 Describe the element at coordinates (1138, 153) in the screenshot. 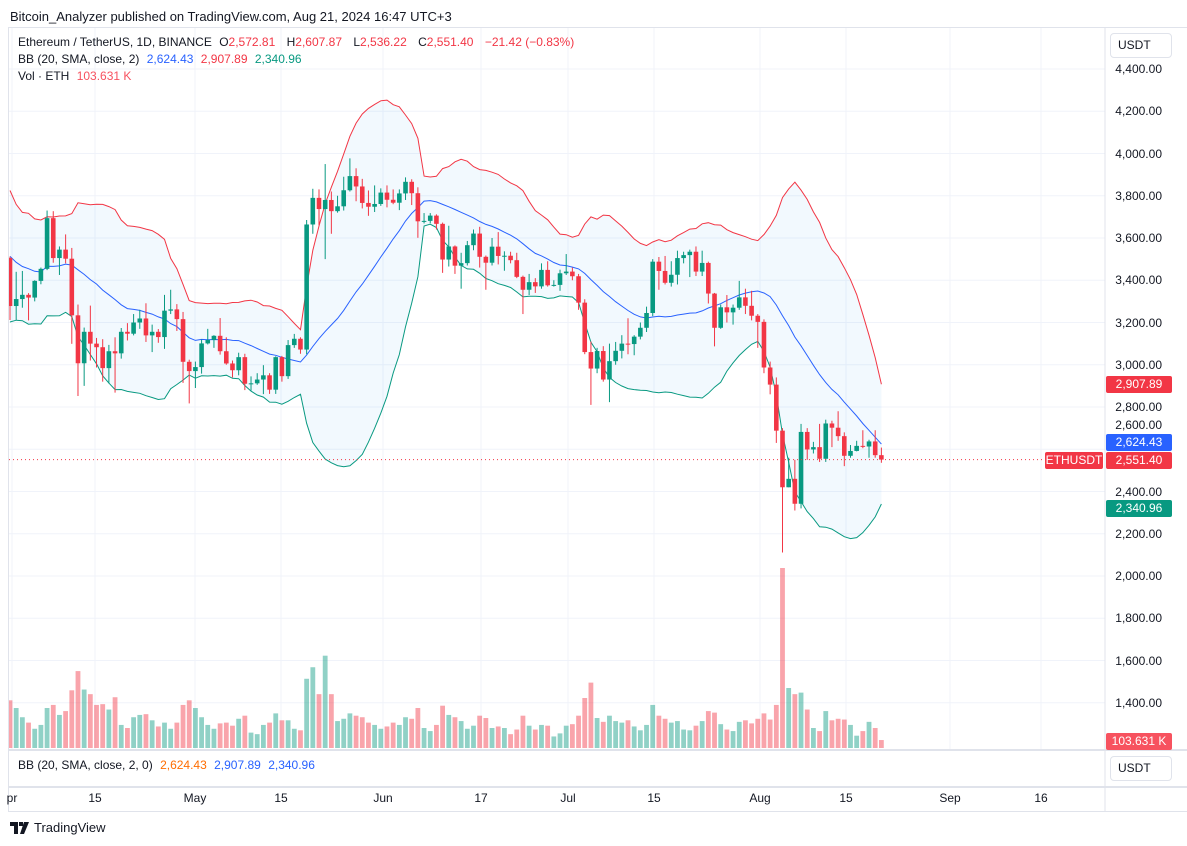

I see `price-tick-label: 4,000.00` at that location.